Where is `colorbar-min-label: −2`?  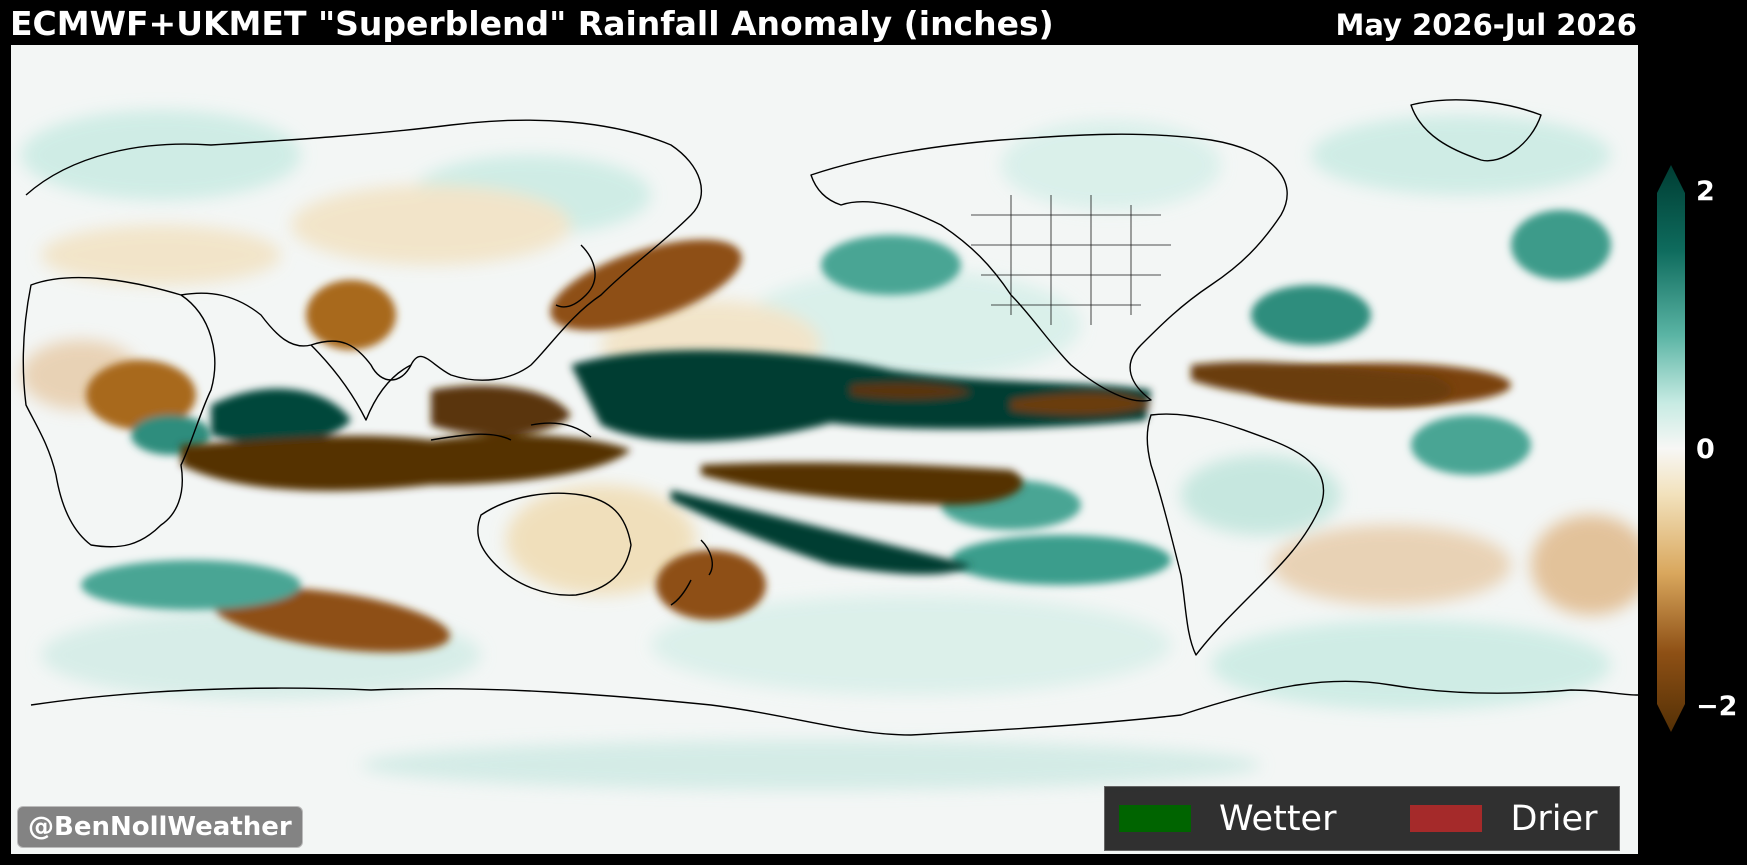 colorbar-min-label: −2 is located at coordinates (1717, 706).